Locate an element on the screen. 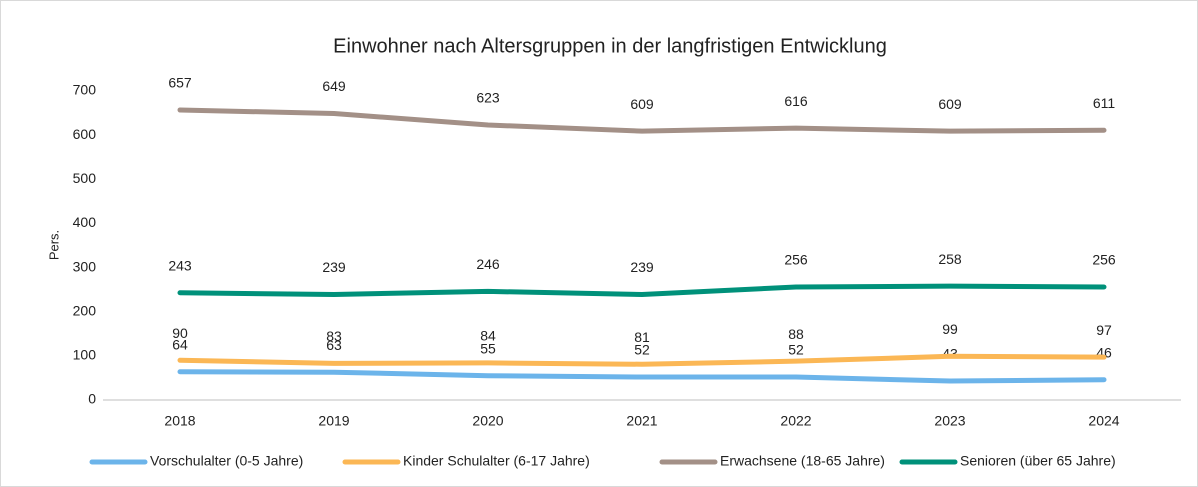  x-tick-label: 2019 is located at coordinates (333, 421).